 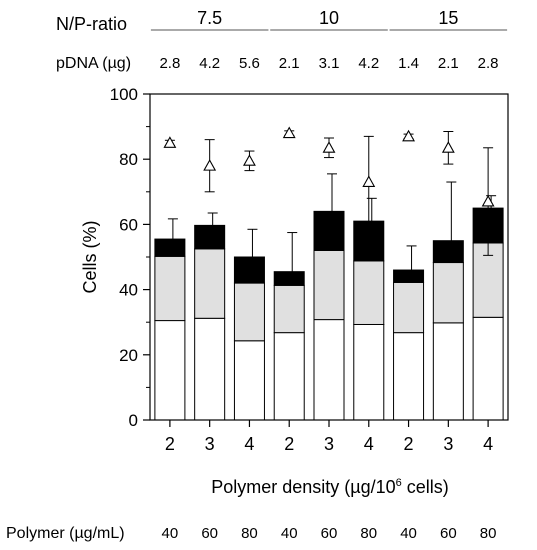 What do you see at coordinates (128, 290) in the screenshot?
I see `y-tick-label: 40` at bounding box center [128, 290].